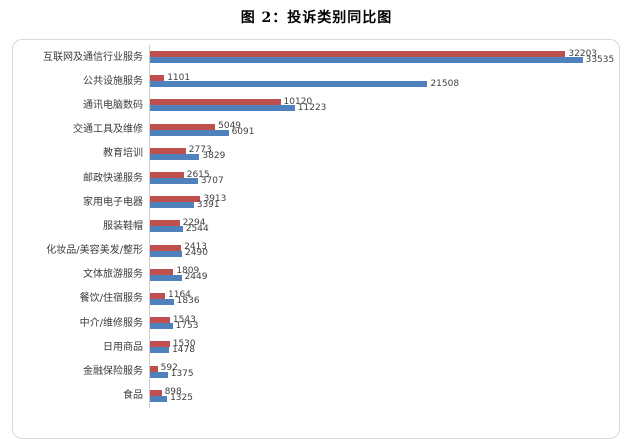 The width and height of the screenshot is (633, 439). Describe the element at coordinates (113, 202) in the screenshot. I see `category-label: 家用电子电器` at that location.